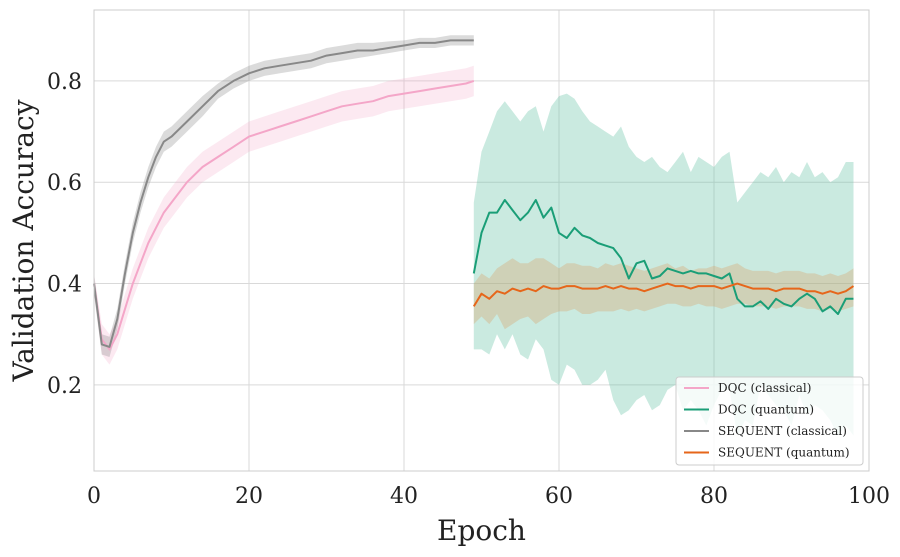 This screenshot has height=557, width=900. What do you see at coordinates (766, 410) in the screenshot?
I see `legend-label: DQC (quantum)` at bounding box center [766, 410].